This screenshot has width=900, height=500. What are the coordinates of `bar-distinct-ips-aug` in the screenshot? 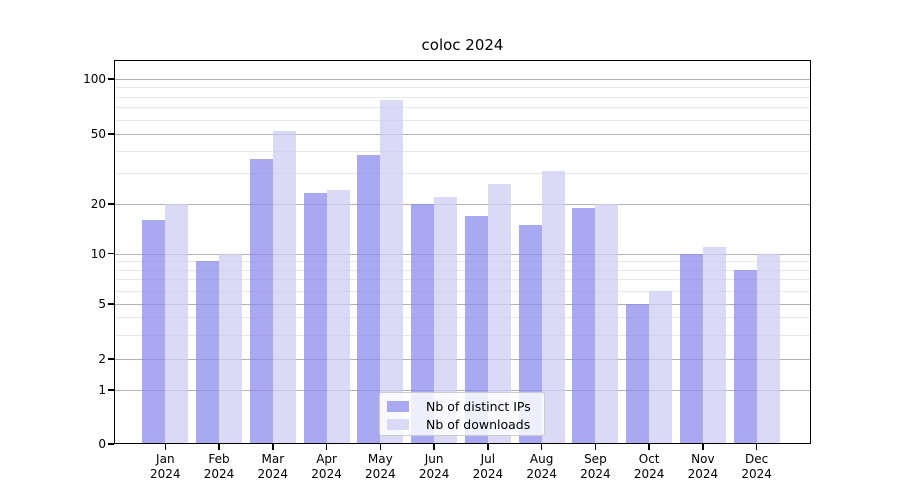 It's located at (530, 334).